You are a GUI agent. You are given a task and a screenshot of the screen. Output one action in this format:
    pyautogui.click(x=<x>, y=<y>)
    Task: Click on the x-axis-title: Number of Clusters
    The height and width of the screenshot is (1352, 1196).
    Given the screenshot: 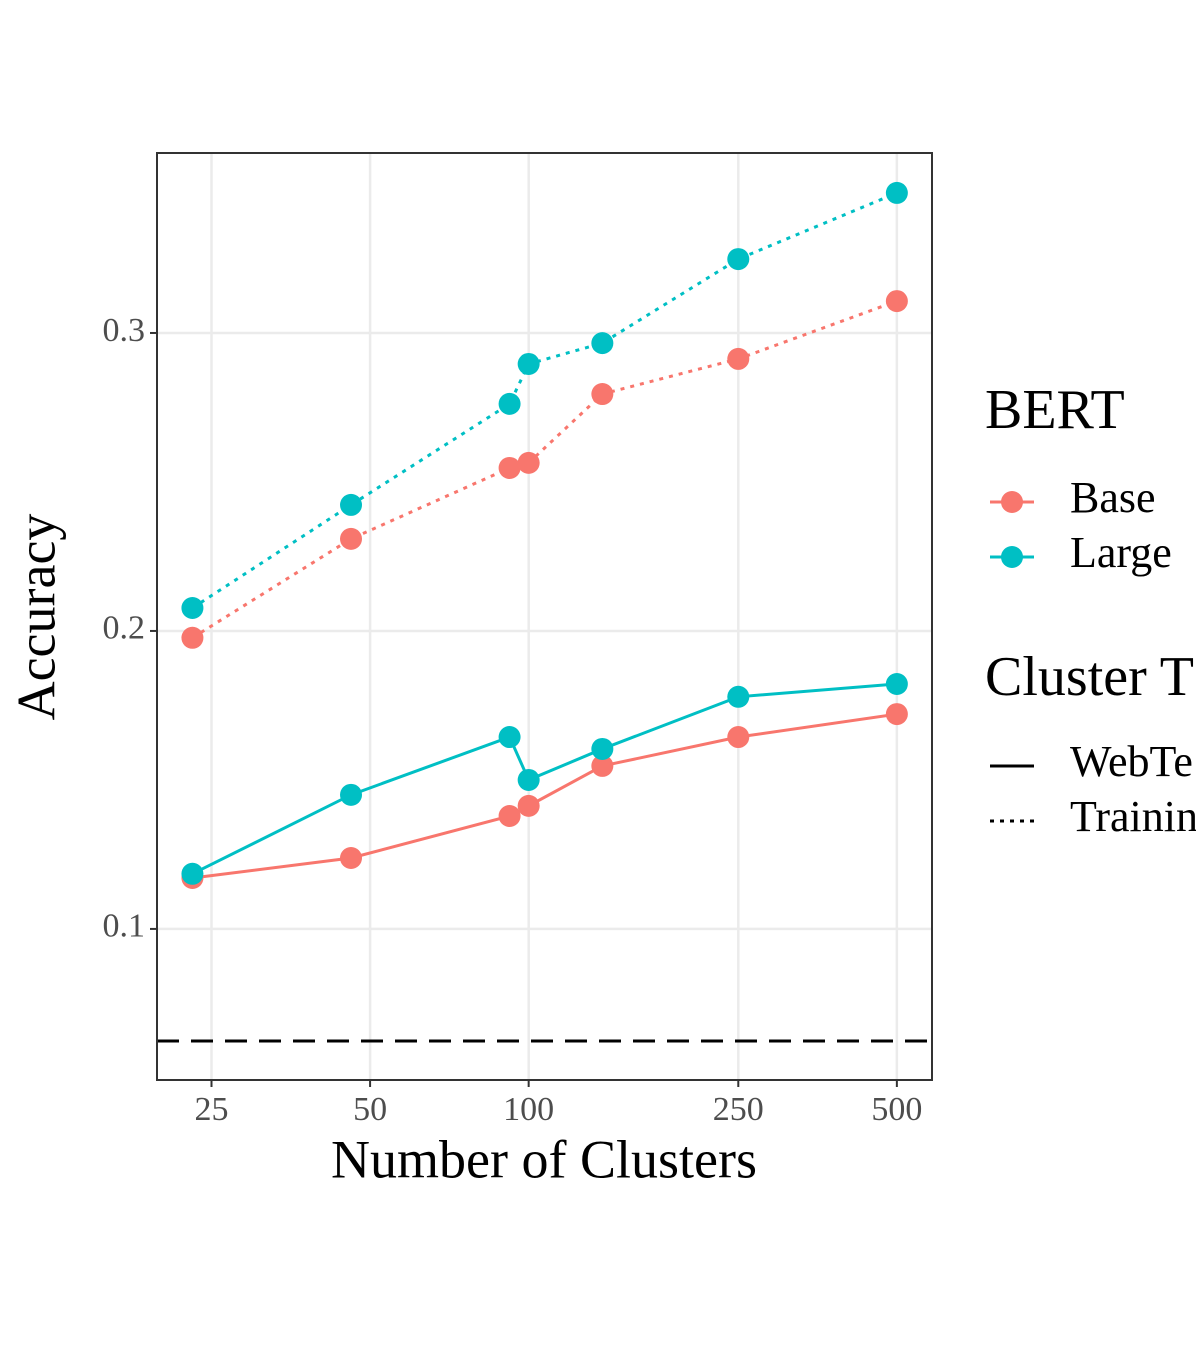 What is the action you would take?
    pyautogui.click(x=544, y=1159)
    